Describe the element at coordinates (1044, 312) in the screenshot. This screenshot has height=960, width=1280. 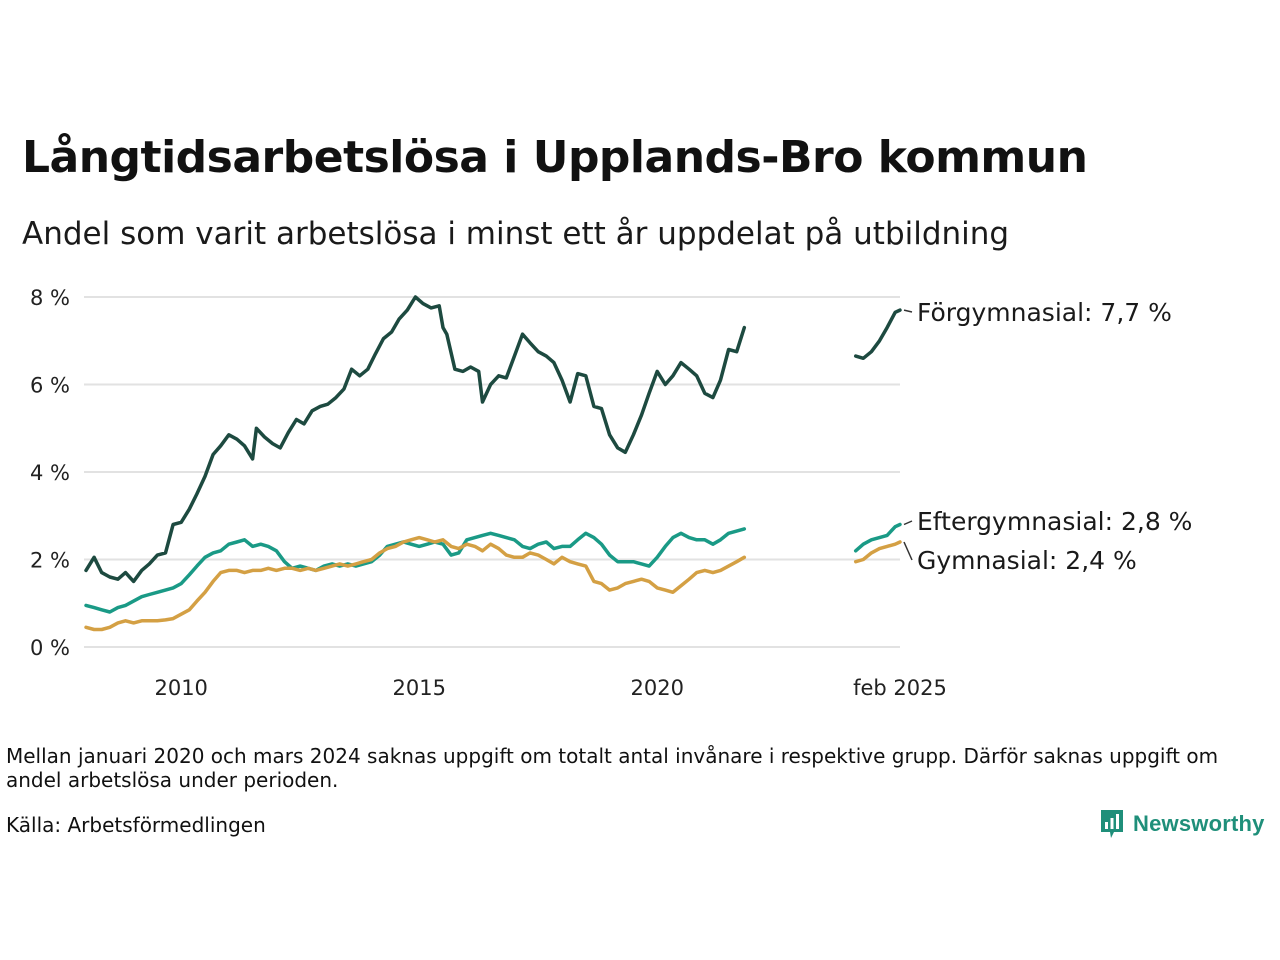
I see `series-end-label: Förgymnasial: 7,7 %` at that location.